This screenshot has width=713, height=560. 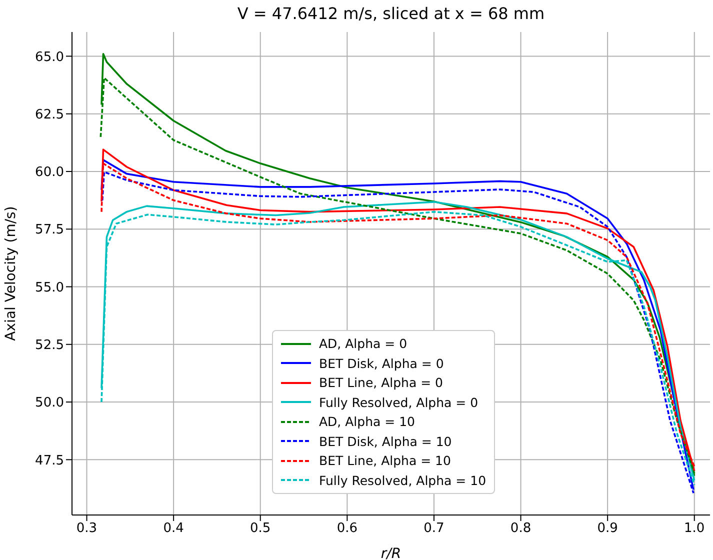 What do you see at coordinates (694, 528) in the screenshot?
I see `x-tick-label: 1.0` at bounding box center [694, 528].